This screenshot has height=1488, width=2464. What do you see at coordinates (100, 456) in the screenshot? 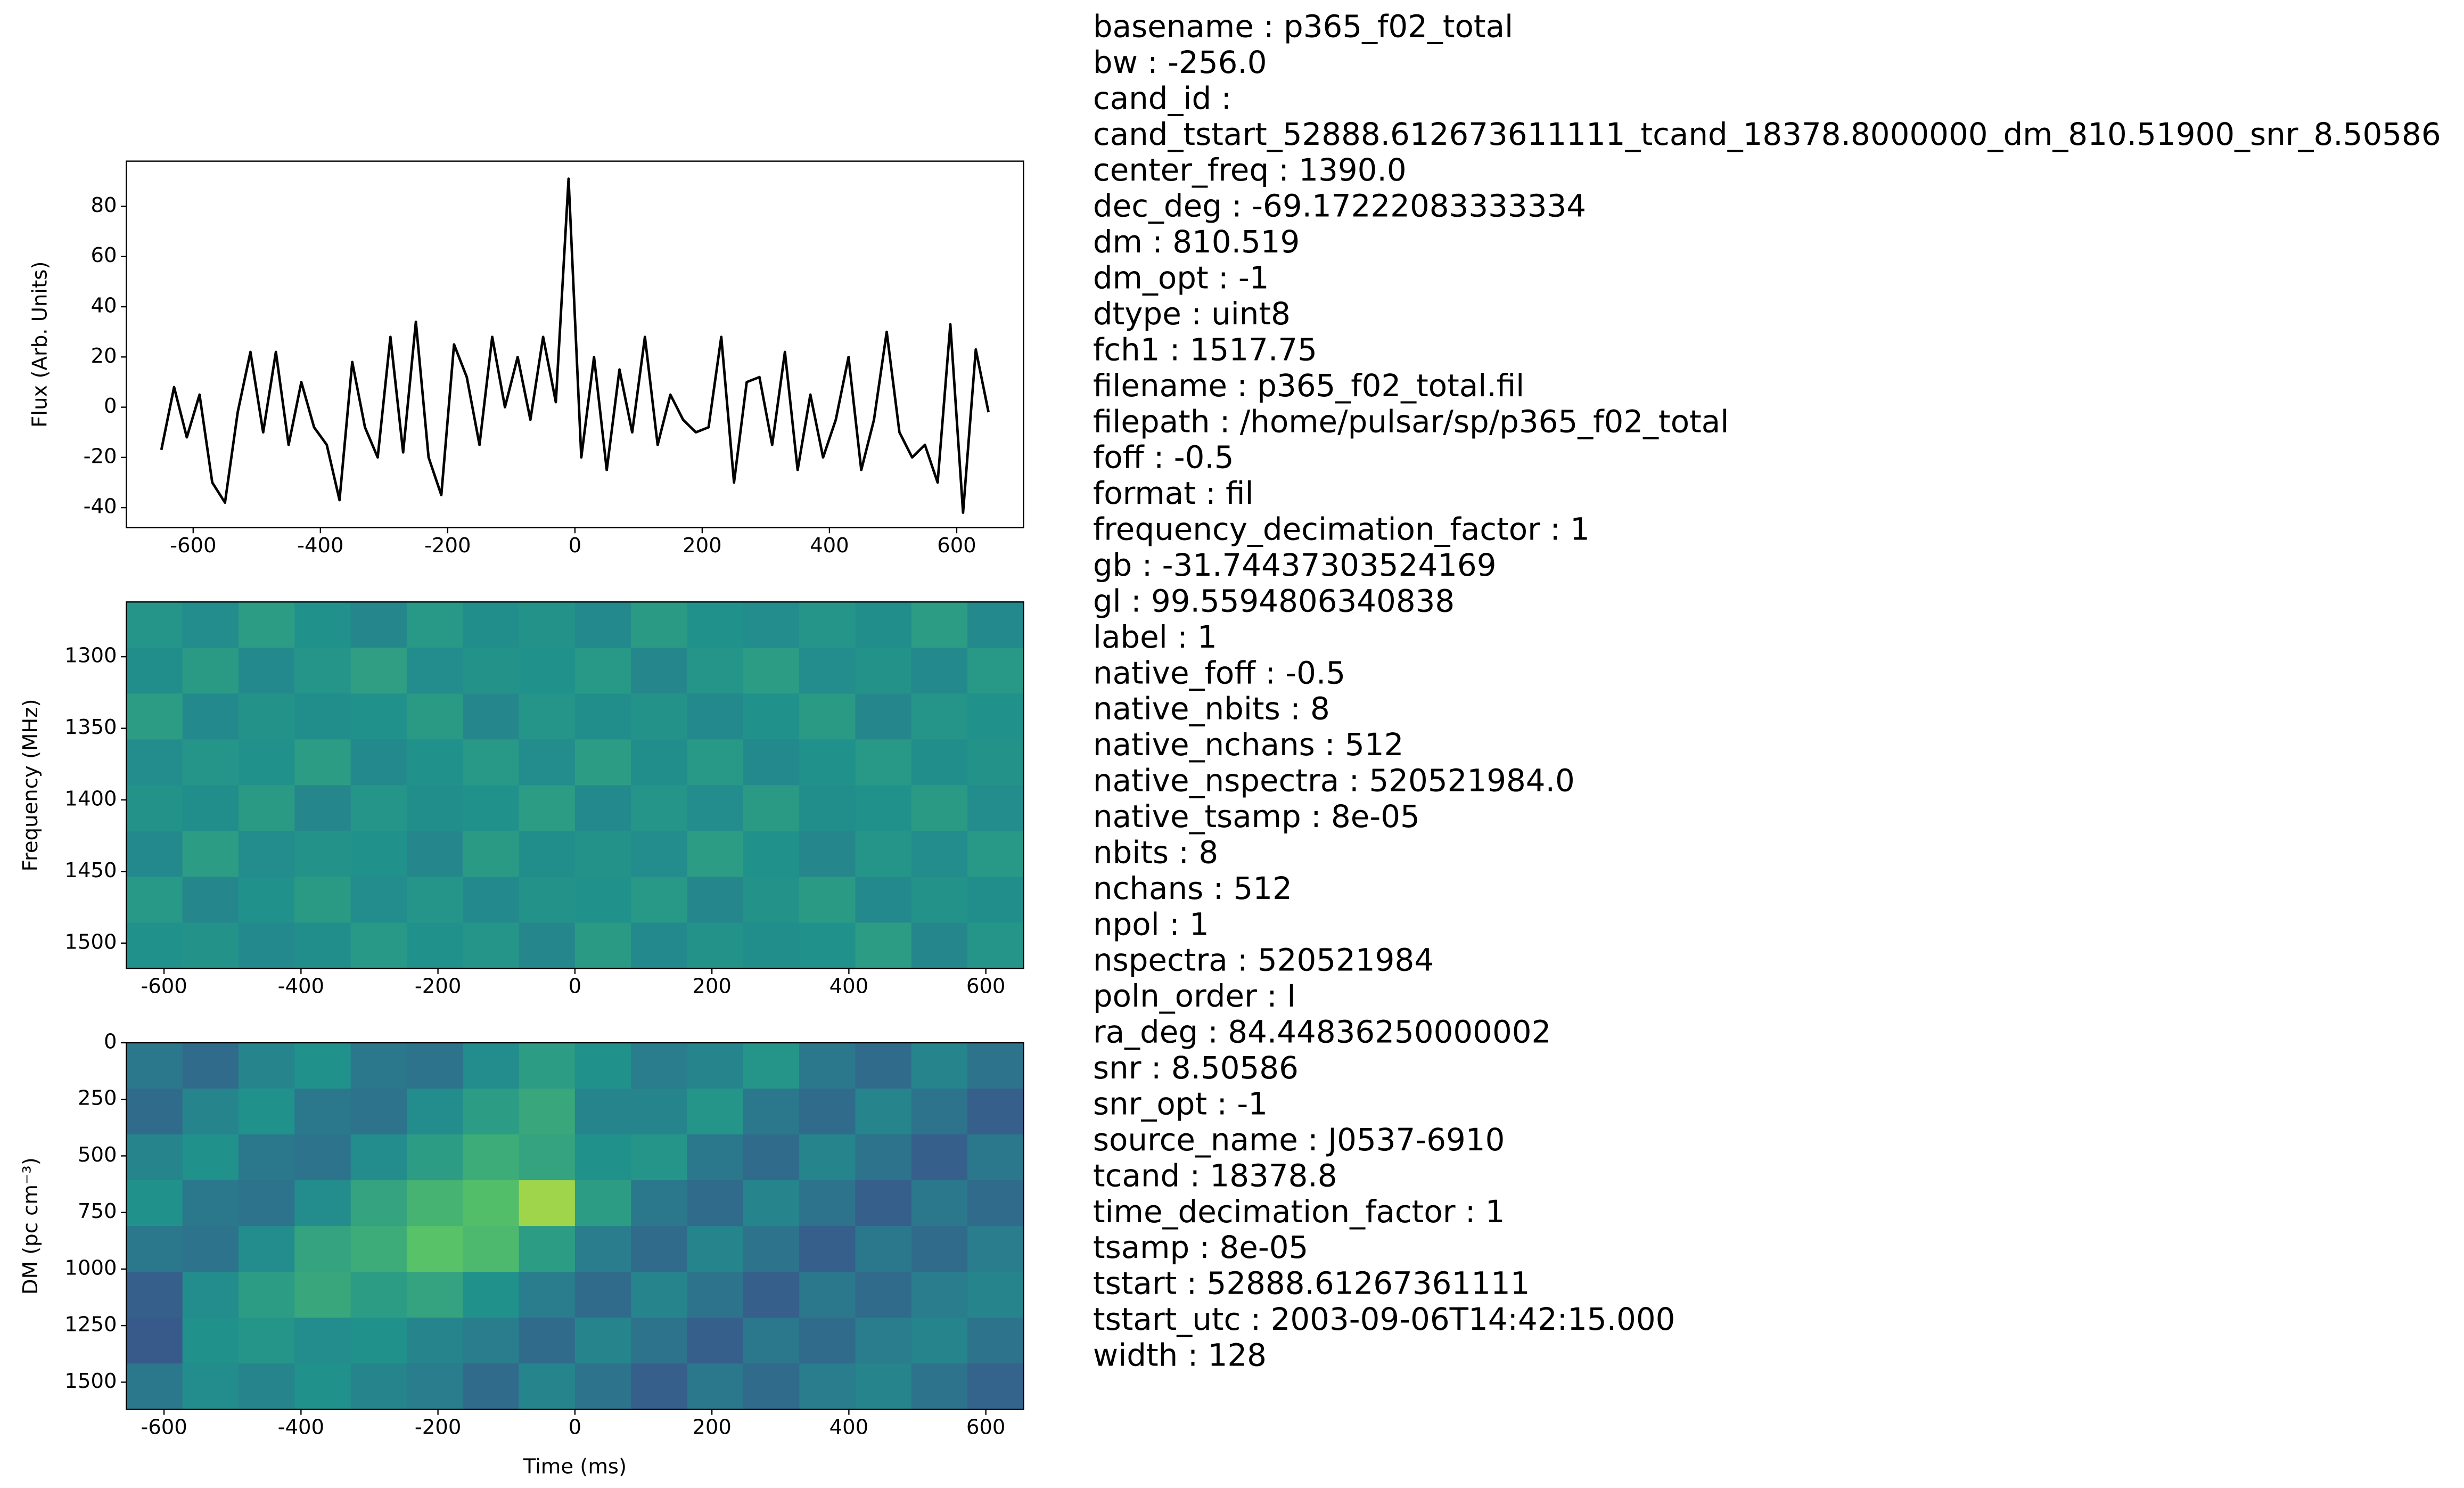
I see `y-tick-label: -20` at bounding box center [100, 456].